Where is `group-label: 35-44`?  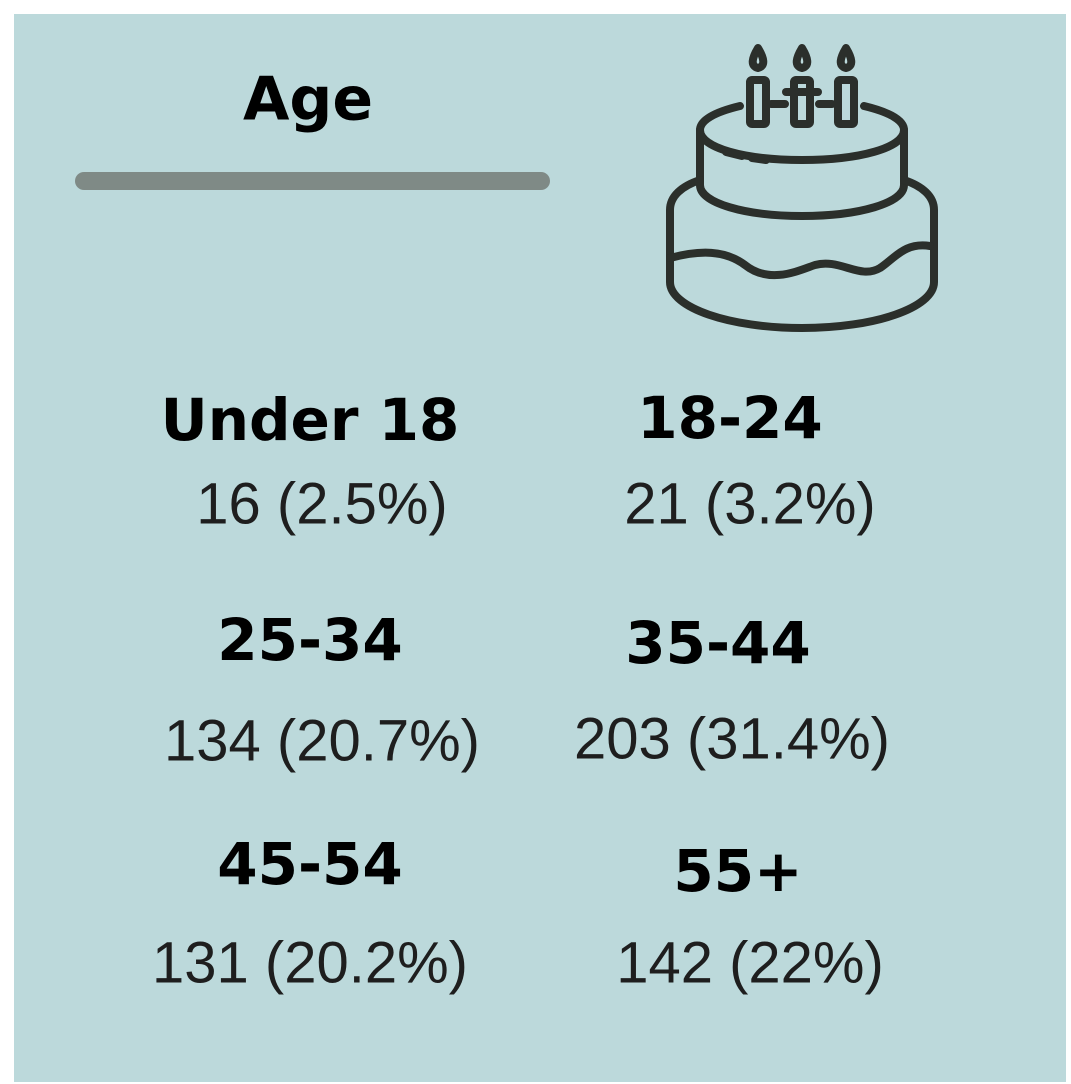
group-label: 35-44 is located at coordinates (718, 643).